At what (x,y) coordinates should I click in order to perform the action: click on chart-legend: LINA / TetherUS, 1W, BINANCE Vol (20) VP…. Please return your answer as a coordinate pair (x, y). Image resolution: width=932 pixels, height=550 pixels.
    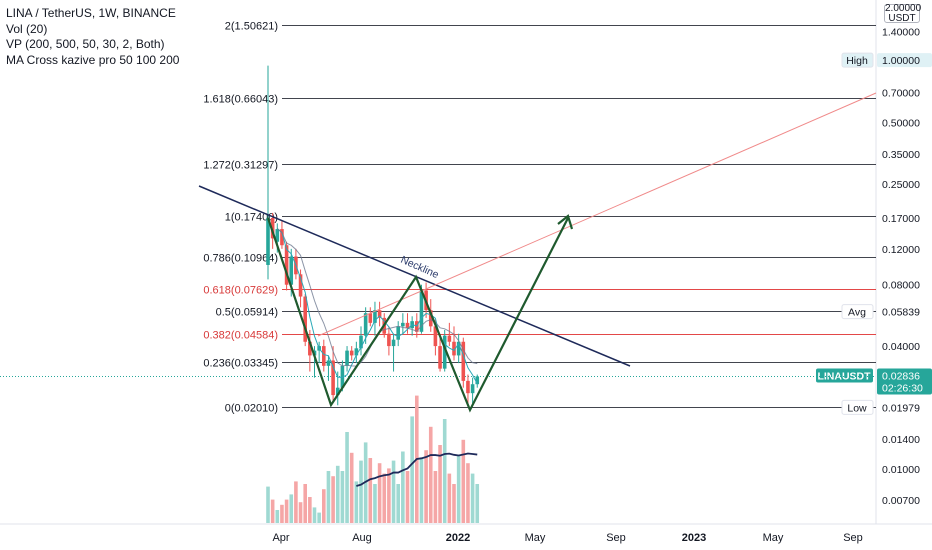
    Looking at the image, I should click on (92, 37).